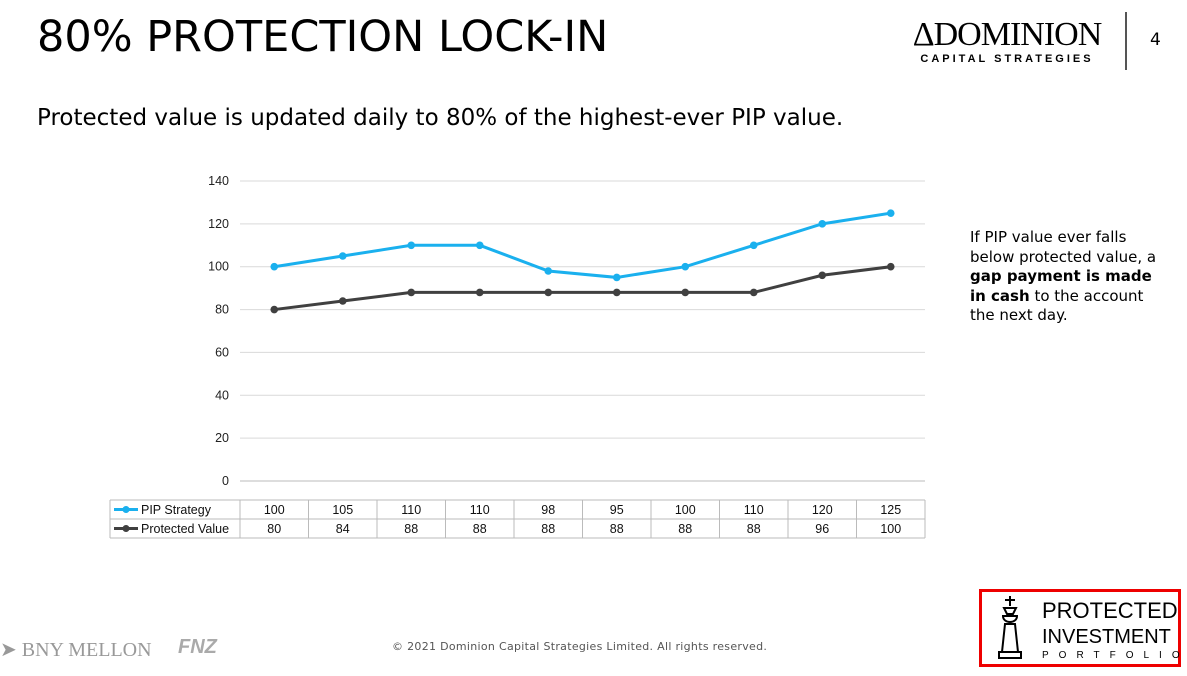 Image resolution: width=1187 pixels, height=676 pixels. I want to click on page-title: 80% PROTECTION LOCK-IN, so click(323, 37).